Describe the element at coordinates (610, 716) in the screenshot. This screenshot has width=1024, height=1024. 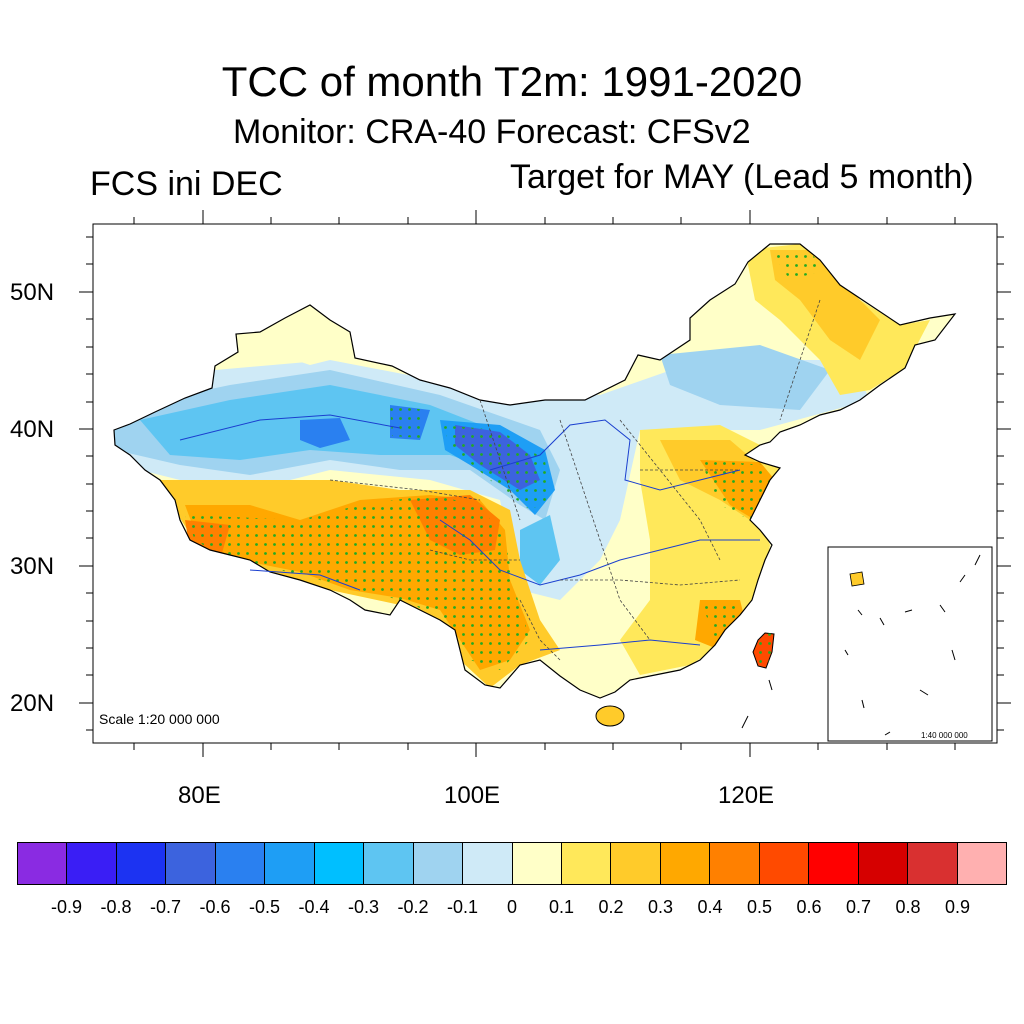
I see `hainan-island` at that location.